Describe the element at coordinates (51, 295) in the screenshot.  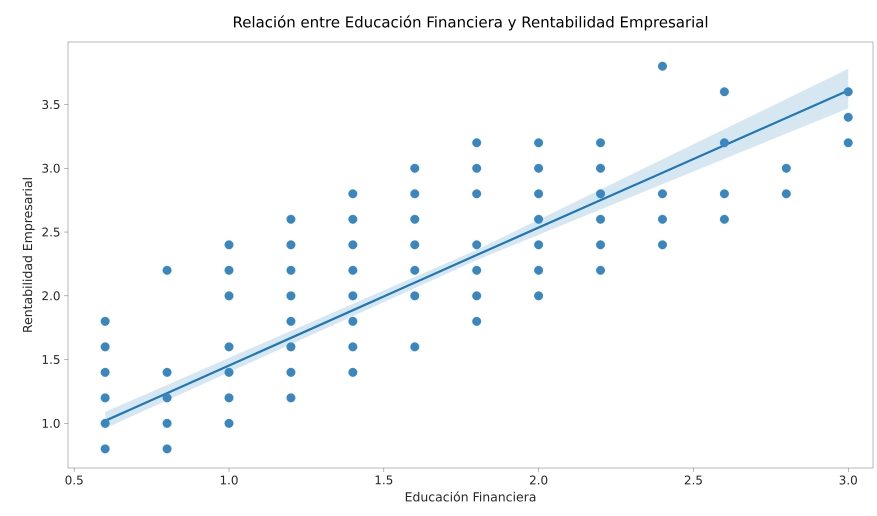
I see `y-tick-label: 2.0` at that location.